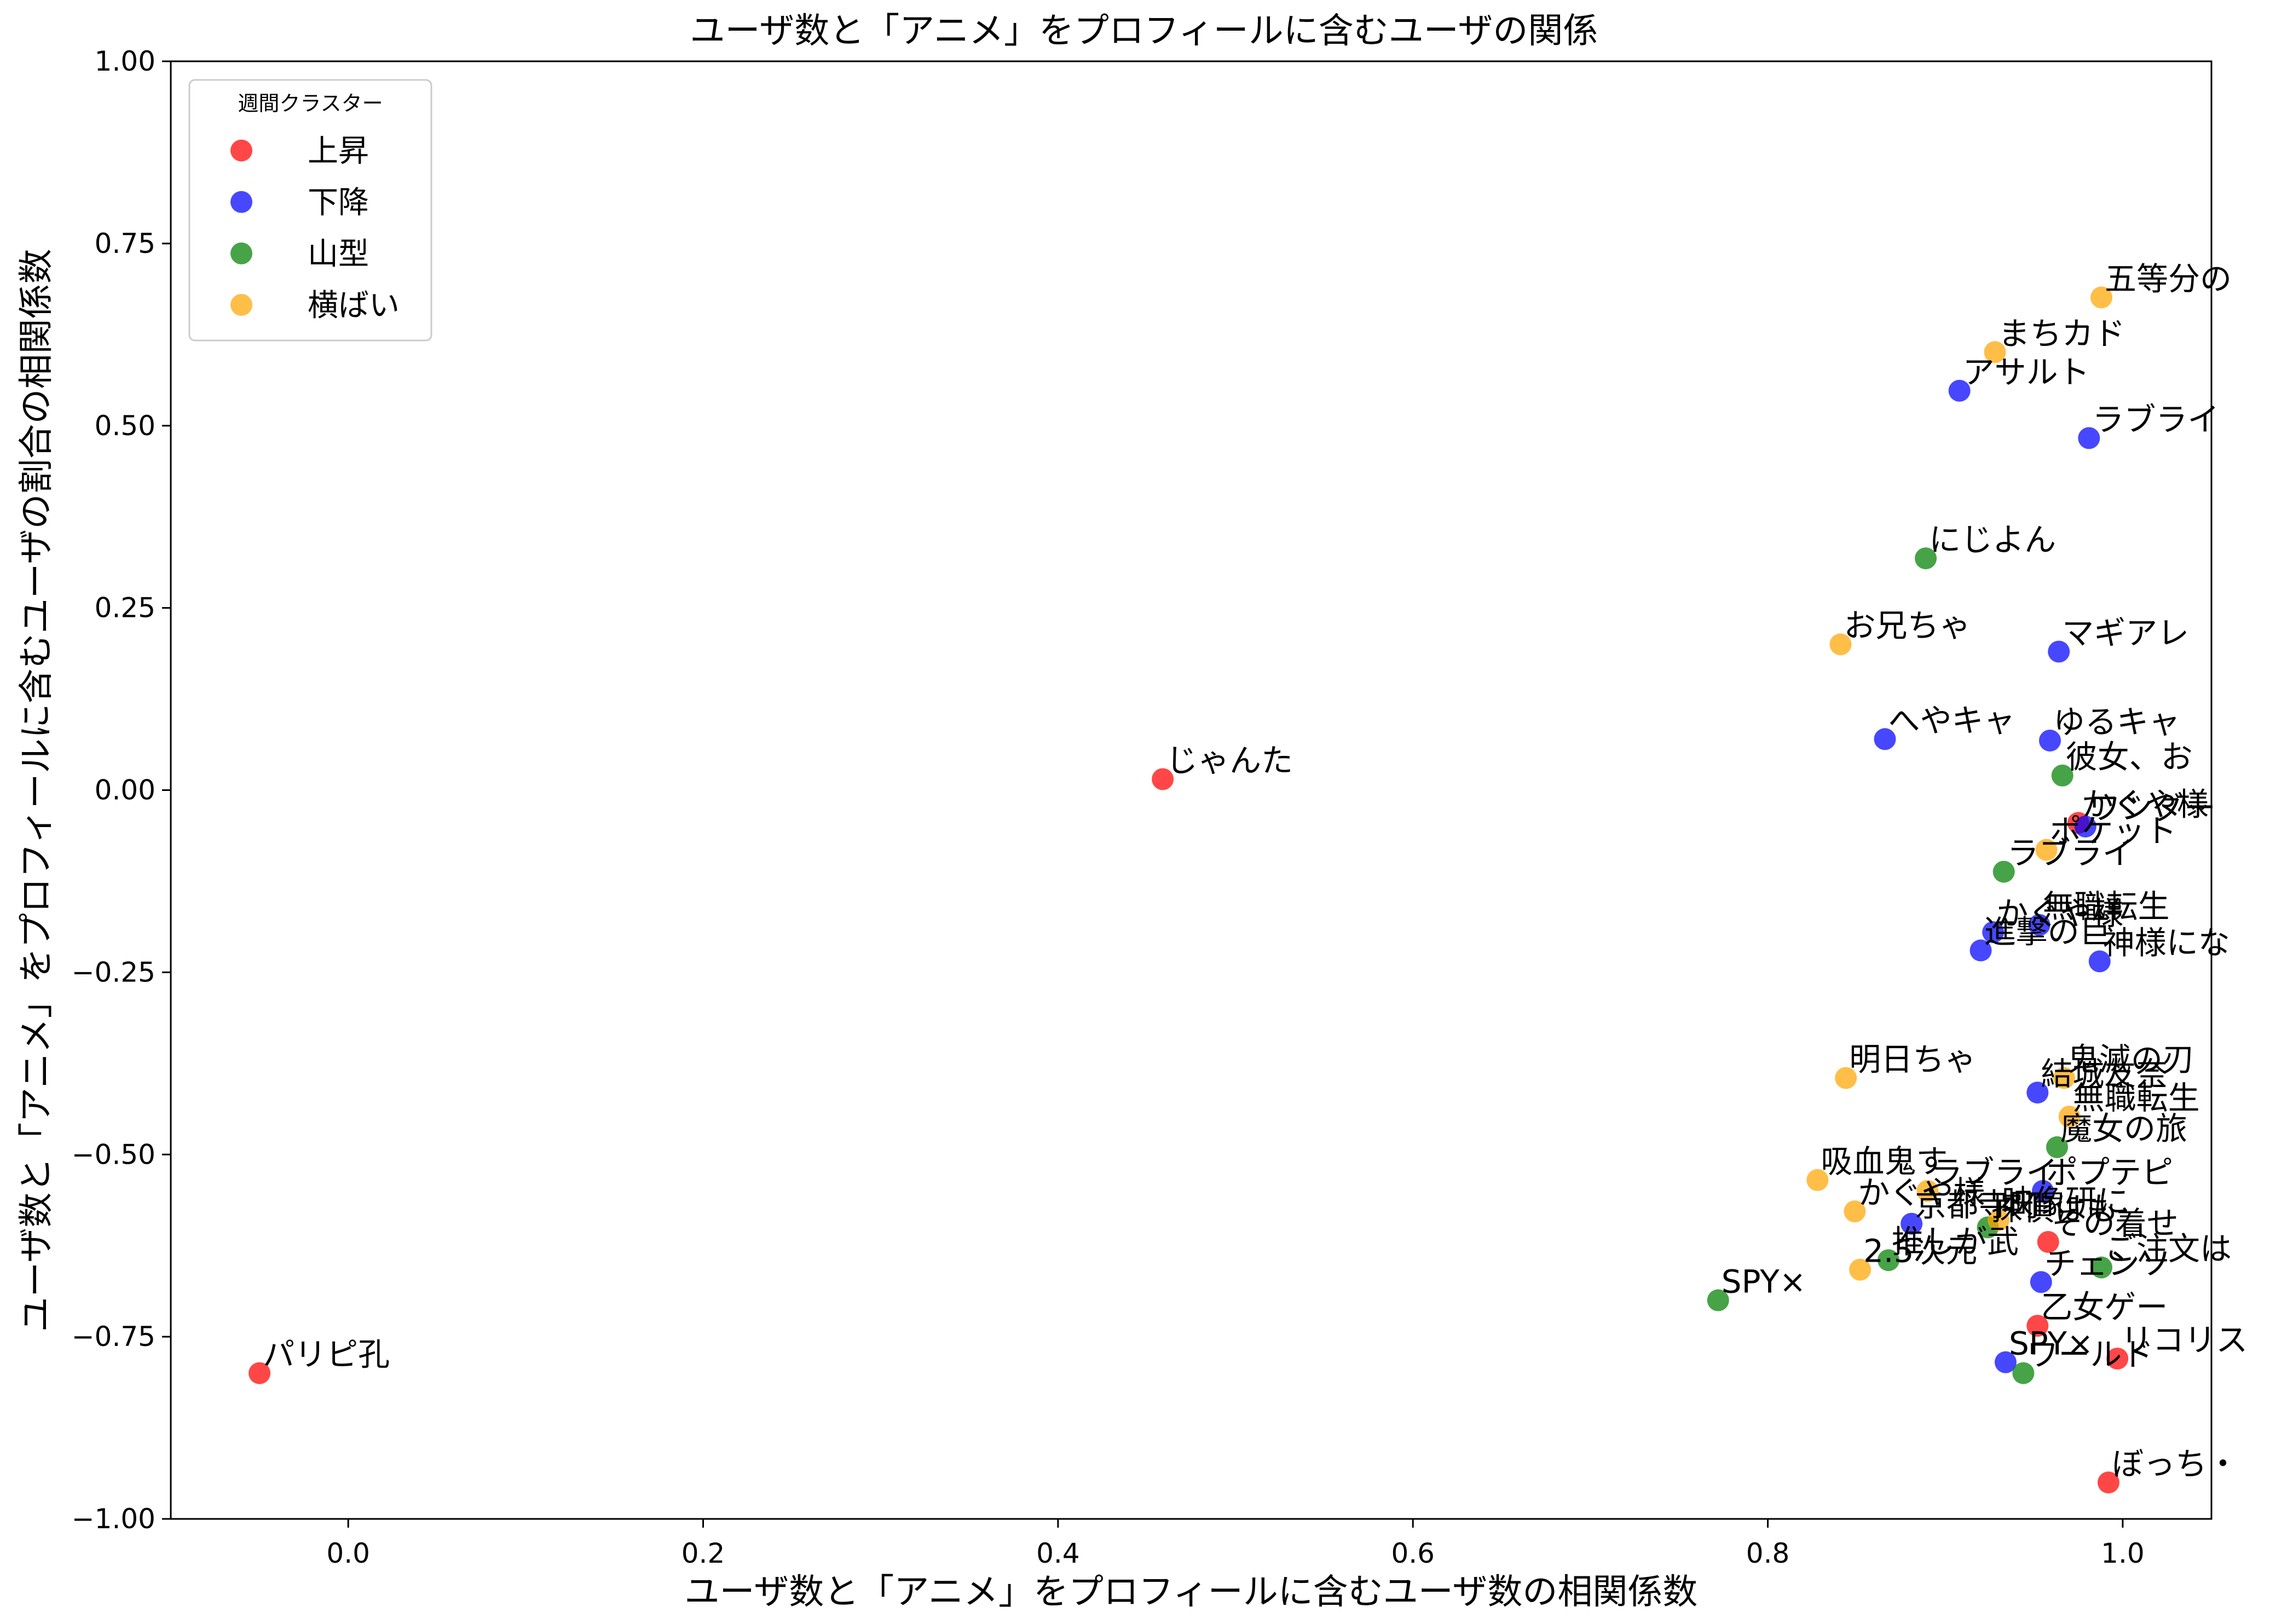 This screenshot has width=2270, height=1624. What do you see at coordinates (354, 305) in the screenshot?
I see `legend-label: 横ばい` at bounding box center [354, 305].